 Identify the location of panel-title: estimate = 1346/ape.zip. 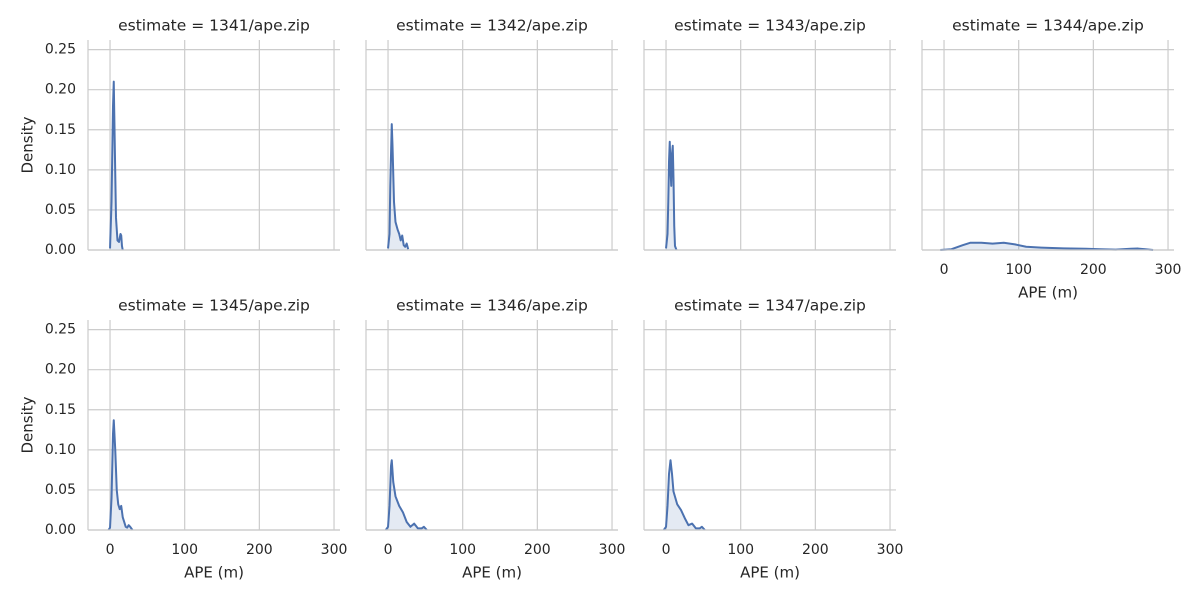
(492, 306).